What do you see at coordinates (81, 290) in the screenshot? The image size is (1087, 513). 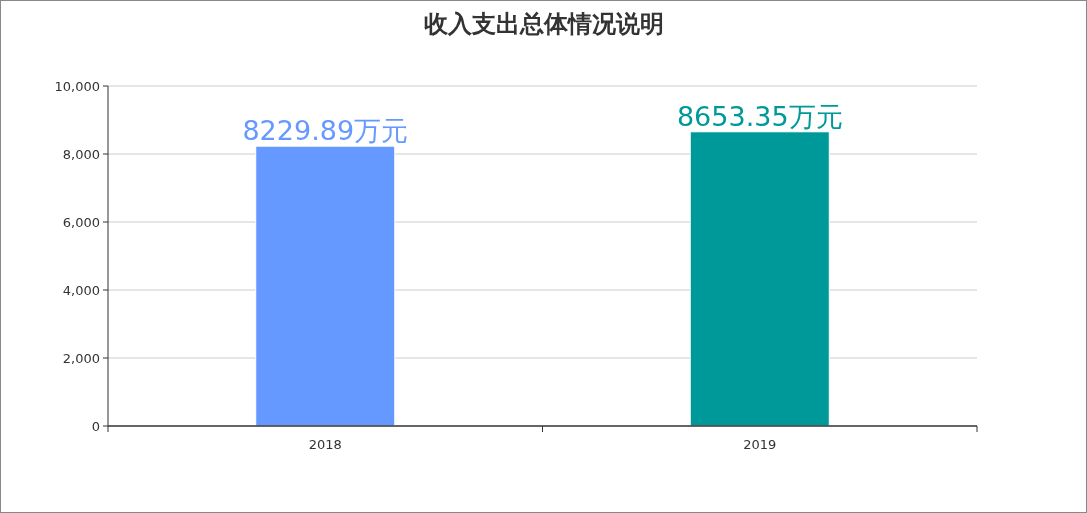 I see `y-tick-label: 4,000` at bounding box center [81, 290].